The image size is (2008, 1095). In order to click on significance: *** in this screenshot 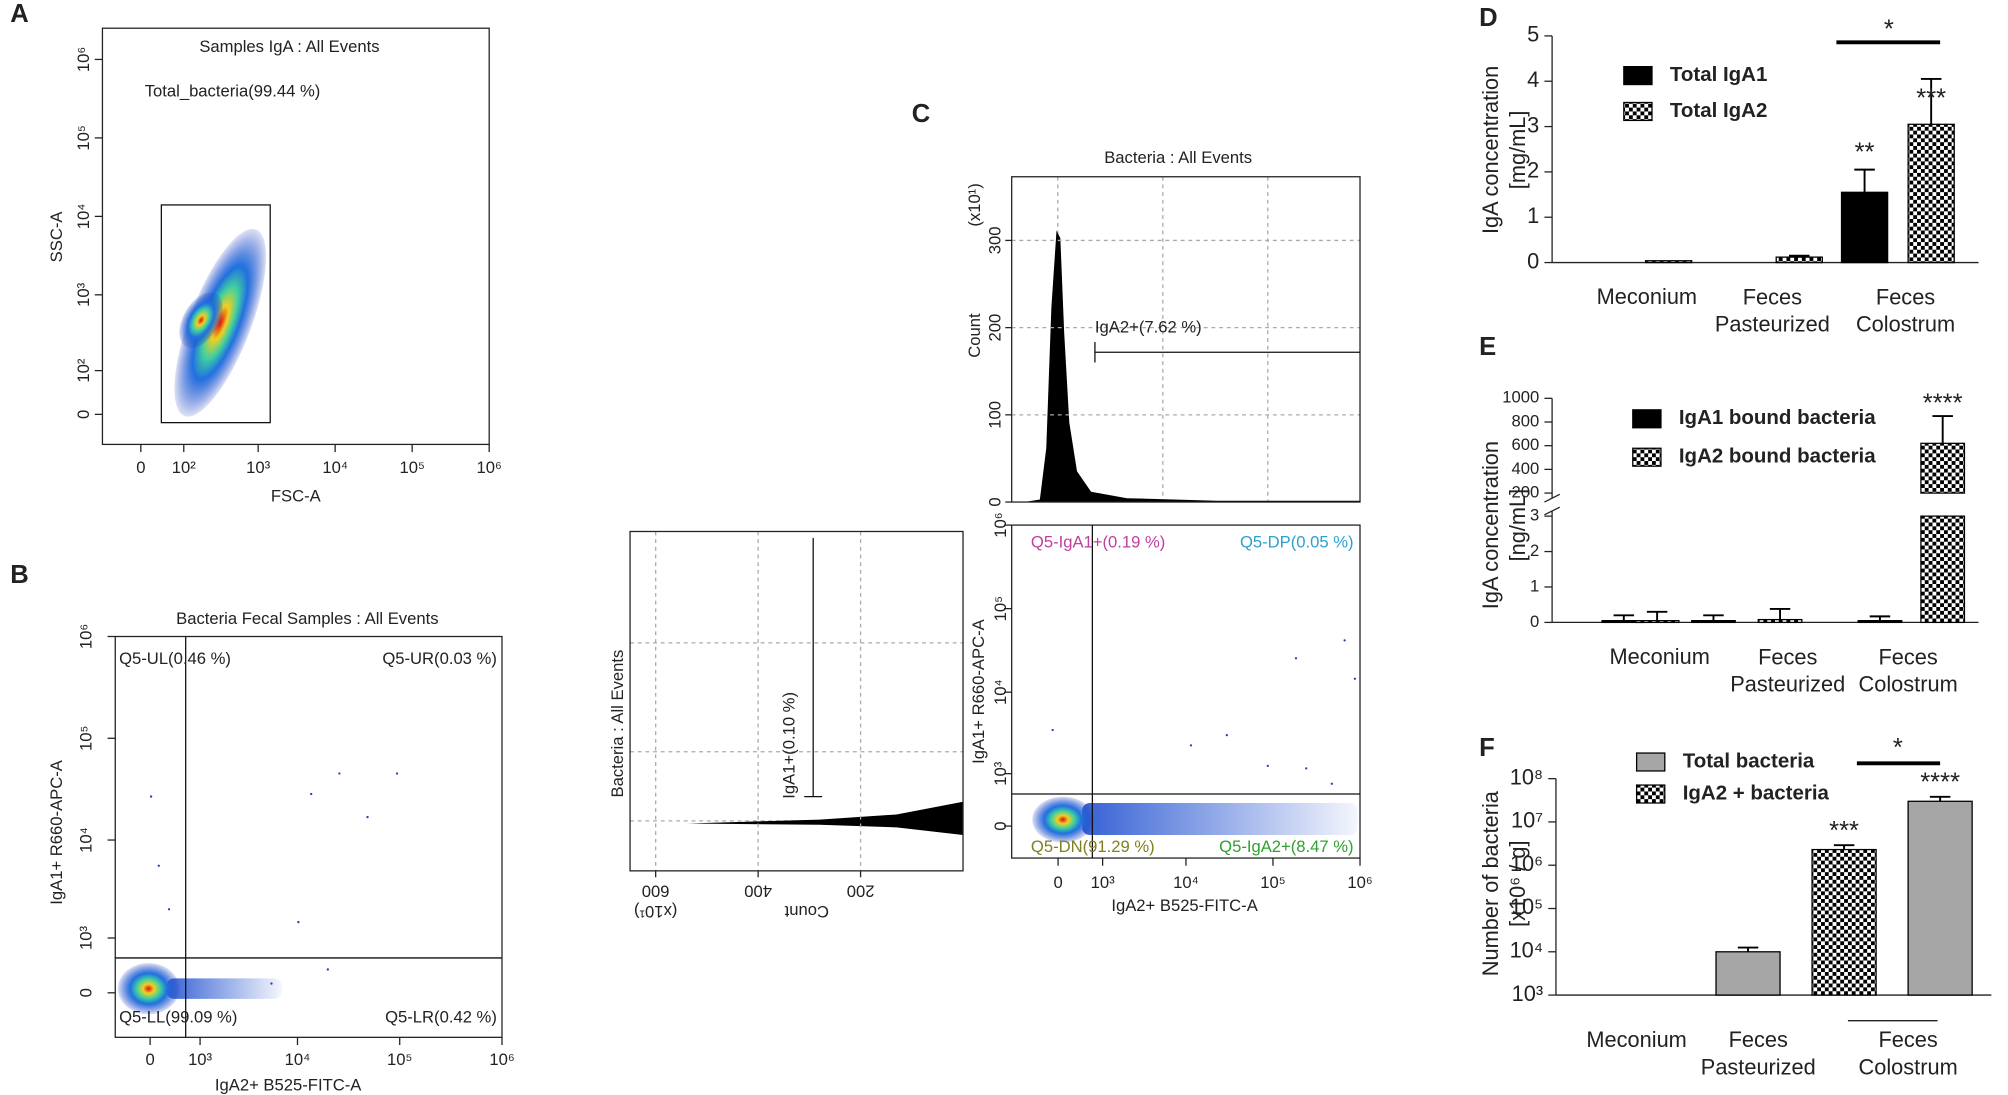, I will do `click(1931, 99)`.